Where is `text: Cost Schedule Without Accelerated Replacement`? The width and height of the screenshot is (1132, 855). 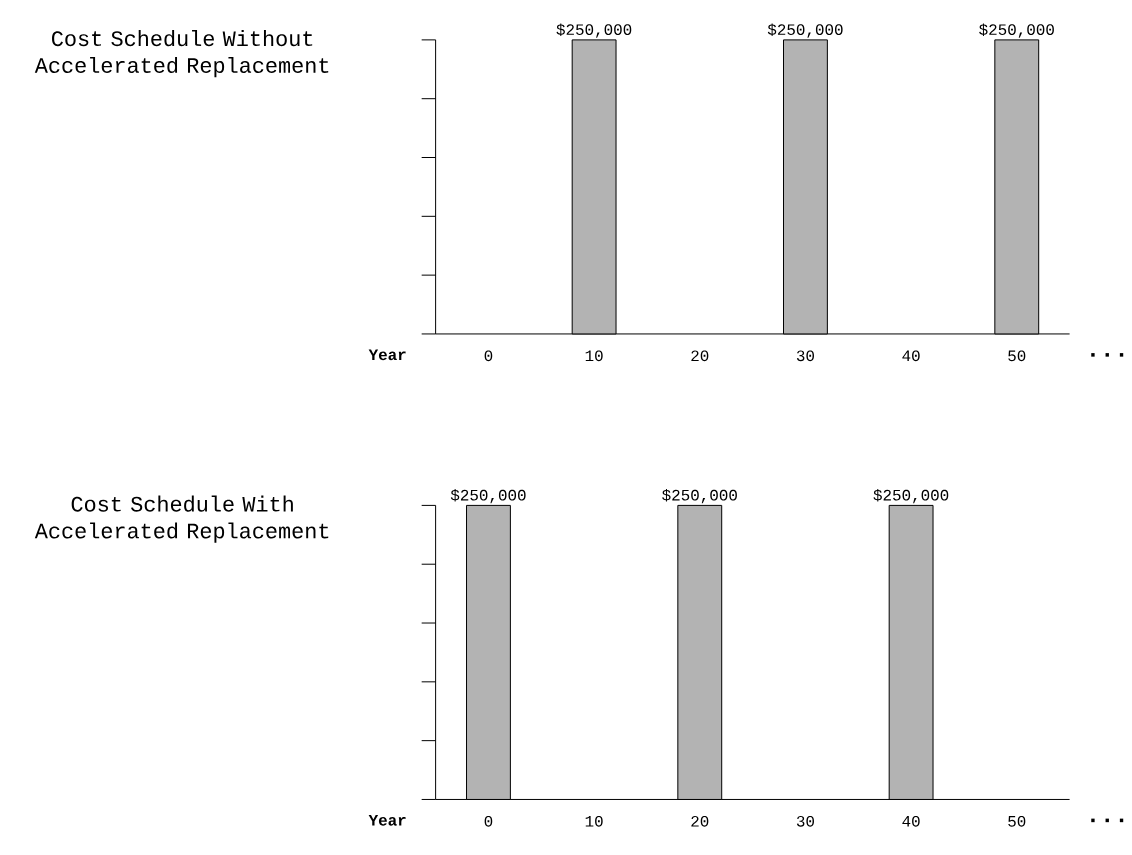 text: Cost Schedule Without Accelerated Replacement is located at coordinates (181, 53).